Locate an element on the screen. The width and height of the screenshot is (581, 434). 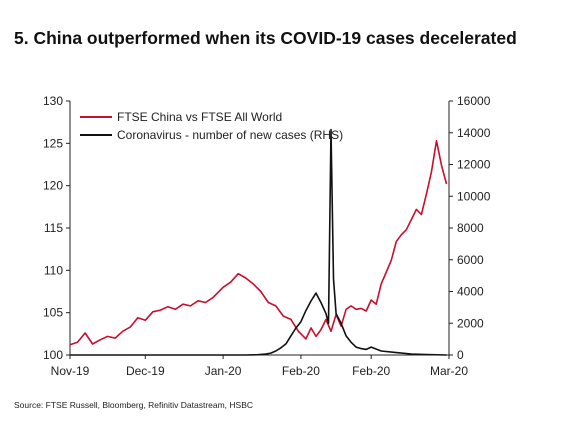
y-right-tick-label: 14000 is located at coordinates (474, 133).